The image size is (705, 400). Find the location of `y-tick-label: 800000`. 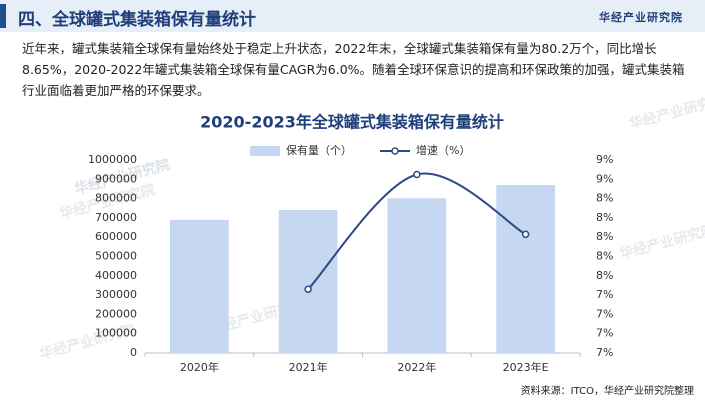

y-tick-label: 800000 is located at coordinates (116, 198).